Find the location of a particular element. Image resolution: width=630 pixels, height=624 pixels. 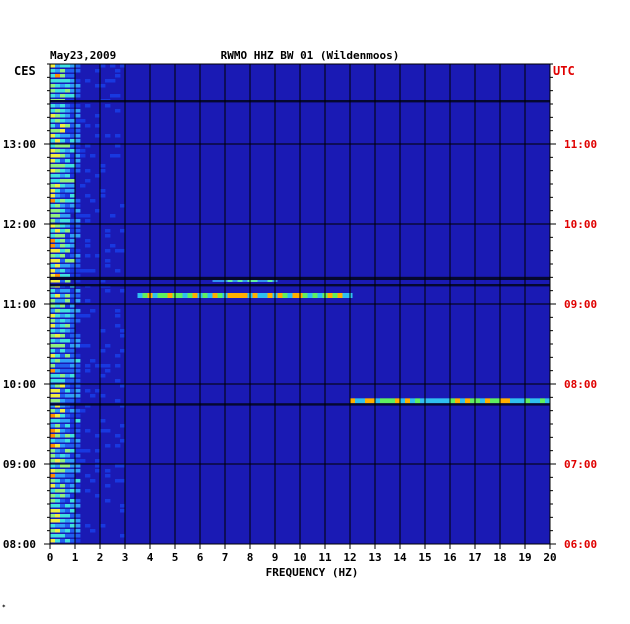

x-tick-label: 14 is located at coordinates (400, 557).